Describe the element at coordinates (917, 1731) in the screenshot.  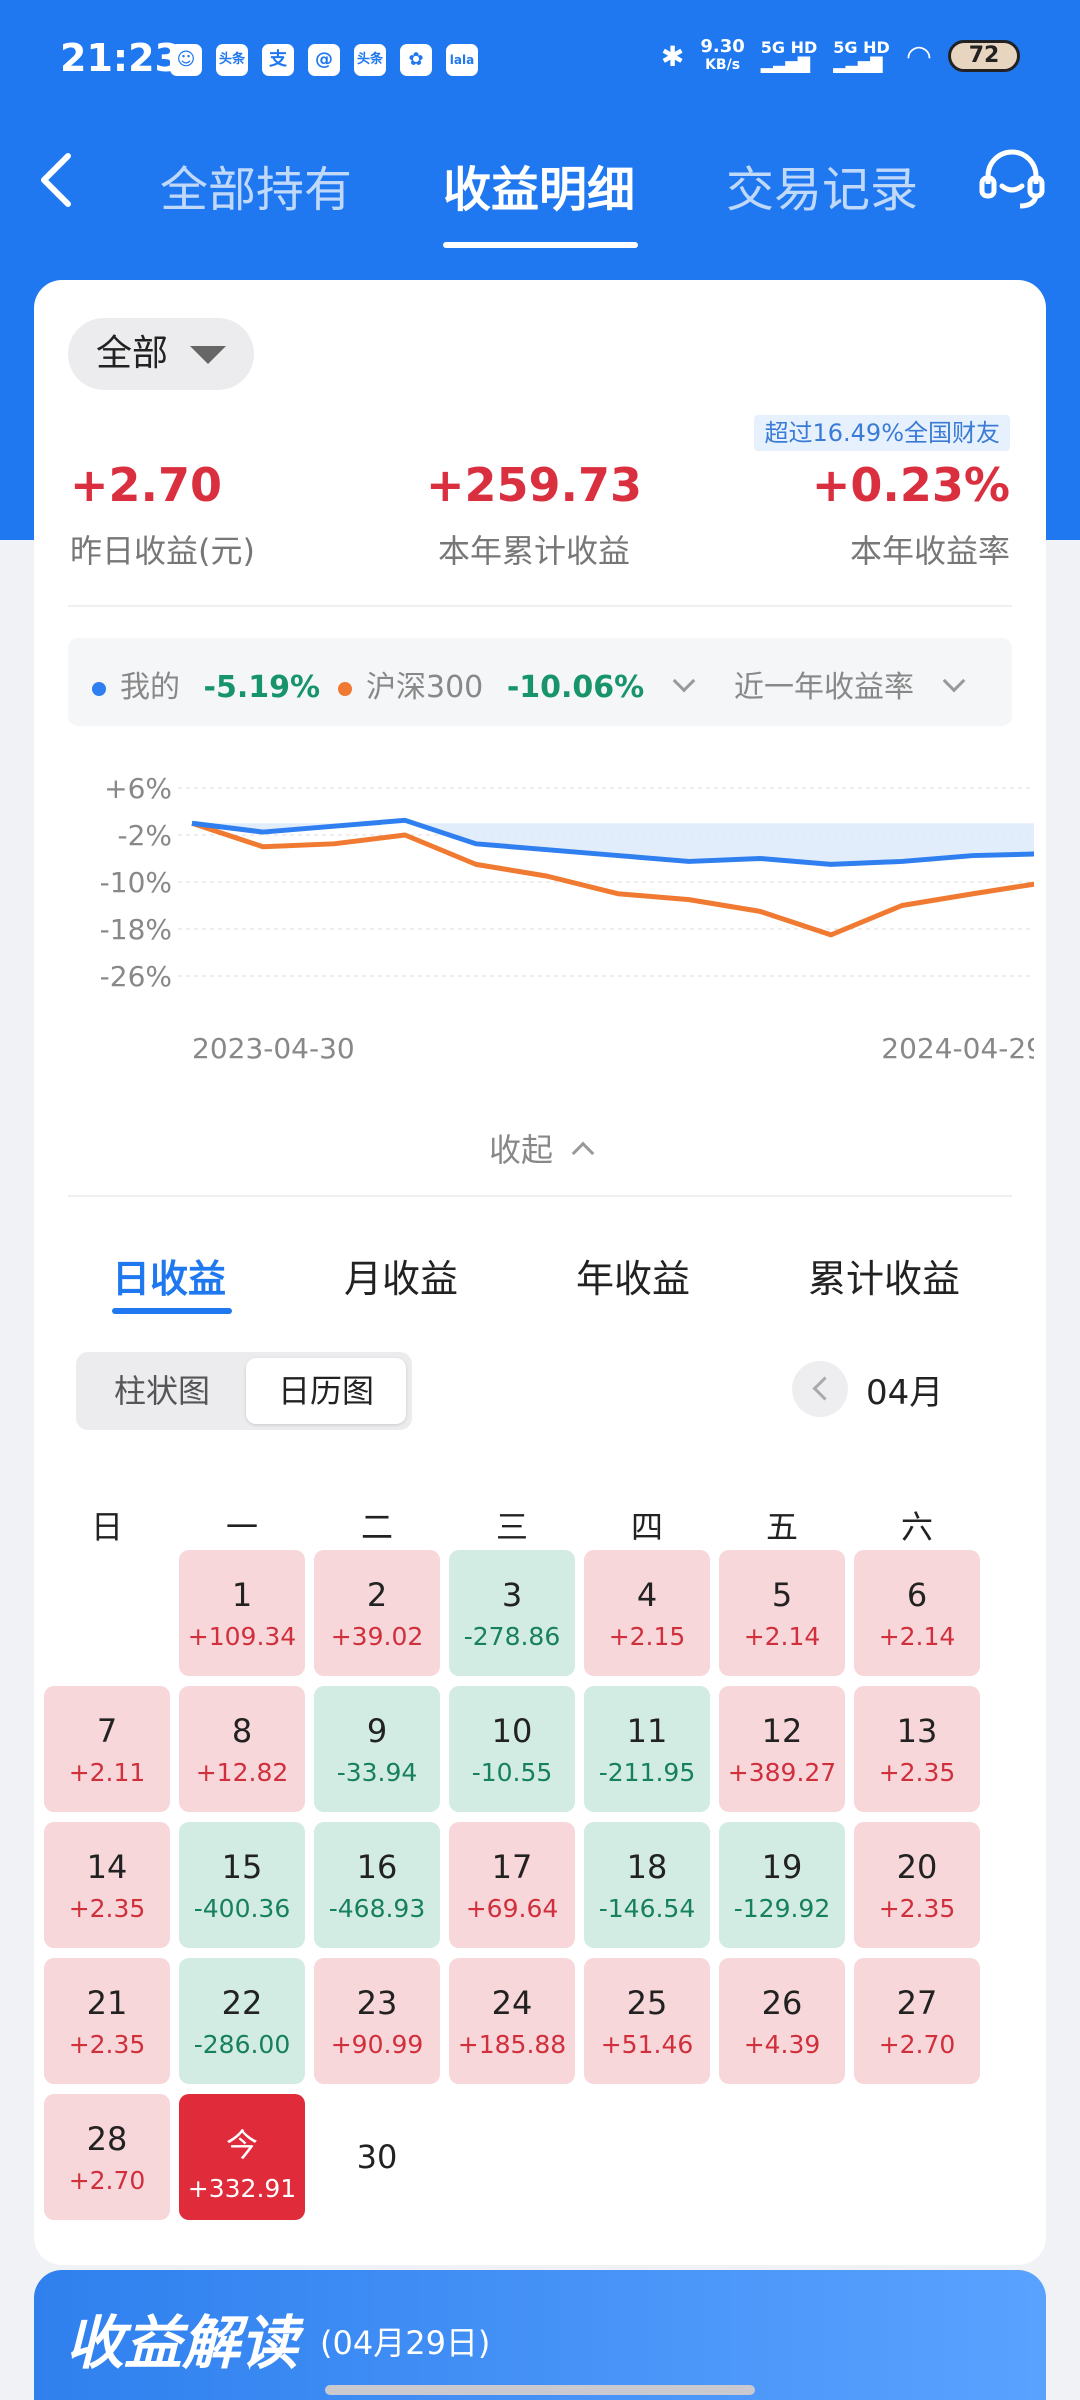
I see `calendar-day-number: 13` at that location.